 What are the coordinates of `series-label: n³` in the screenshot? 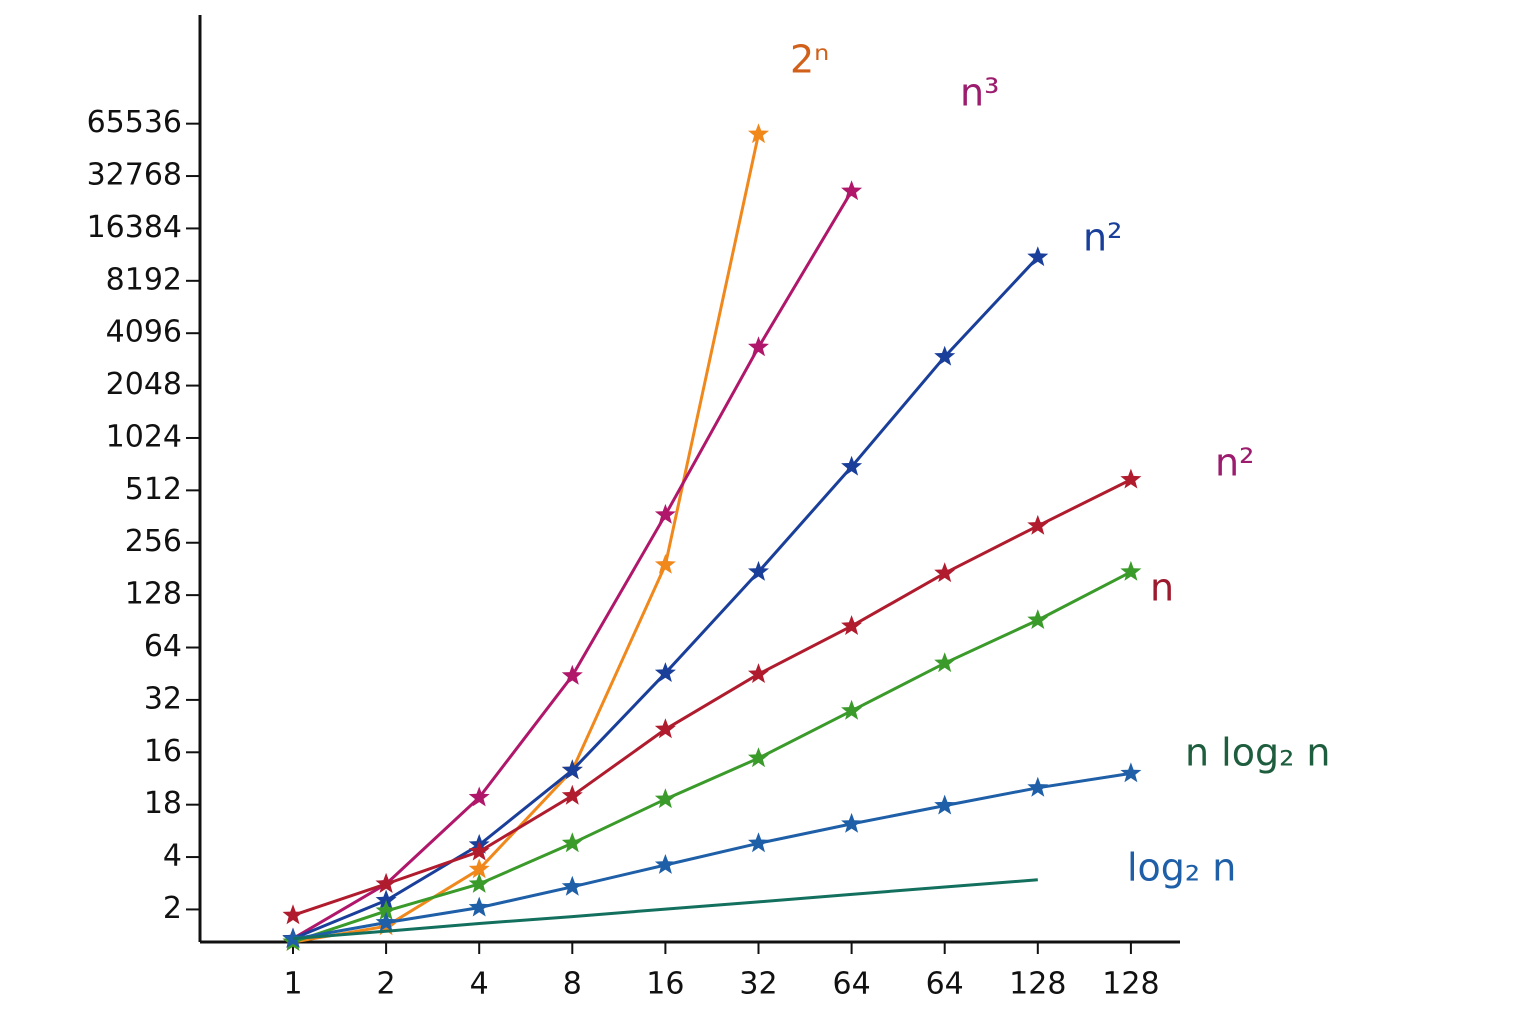 It's located at (979, 93).